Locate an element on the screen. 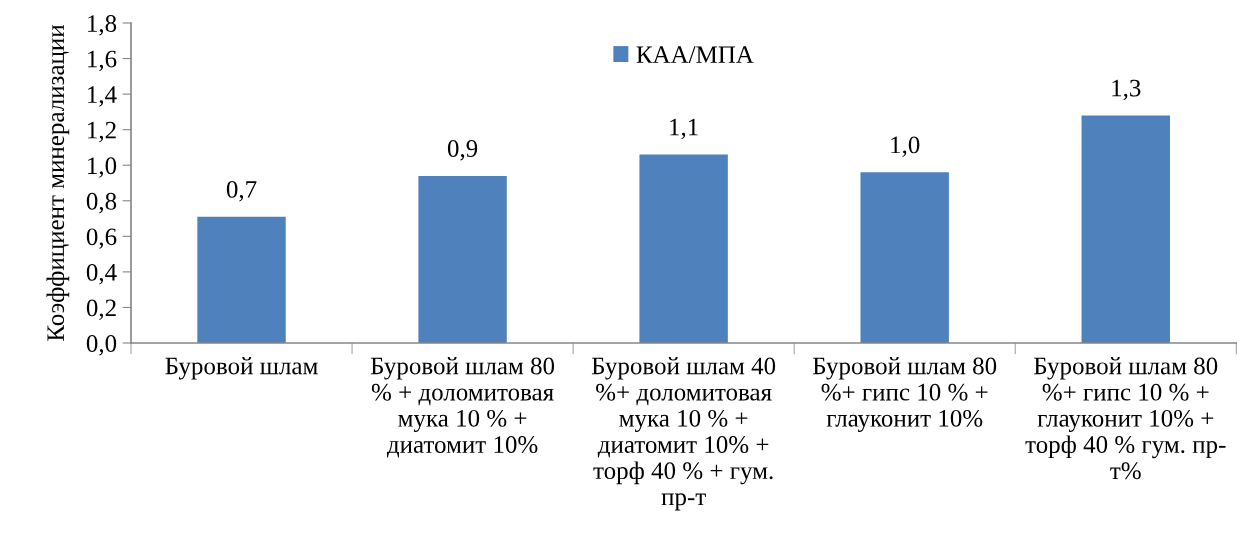 Image resolution: width=1240 pixels, height=539 pixels. y-tick-label: 1,8 is located at coordinates (102, 25).